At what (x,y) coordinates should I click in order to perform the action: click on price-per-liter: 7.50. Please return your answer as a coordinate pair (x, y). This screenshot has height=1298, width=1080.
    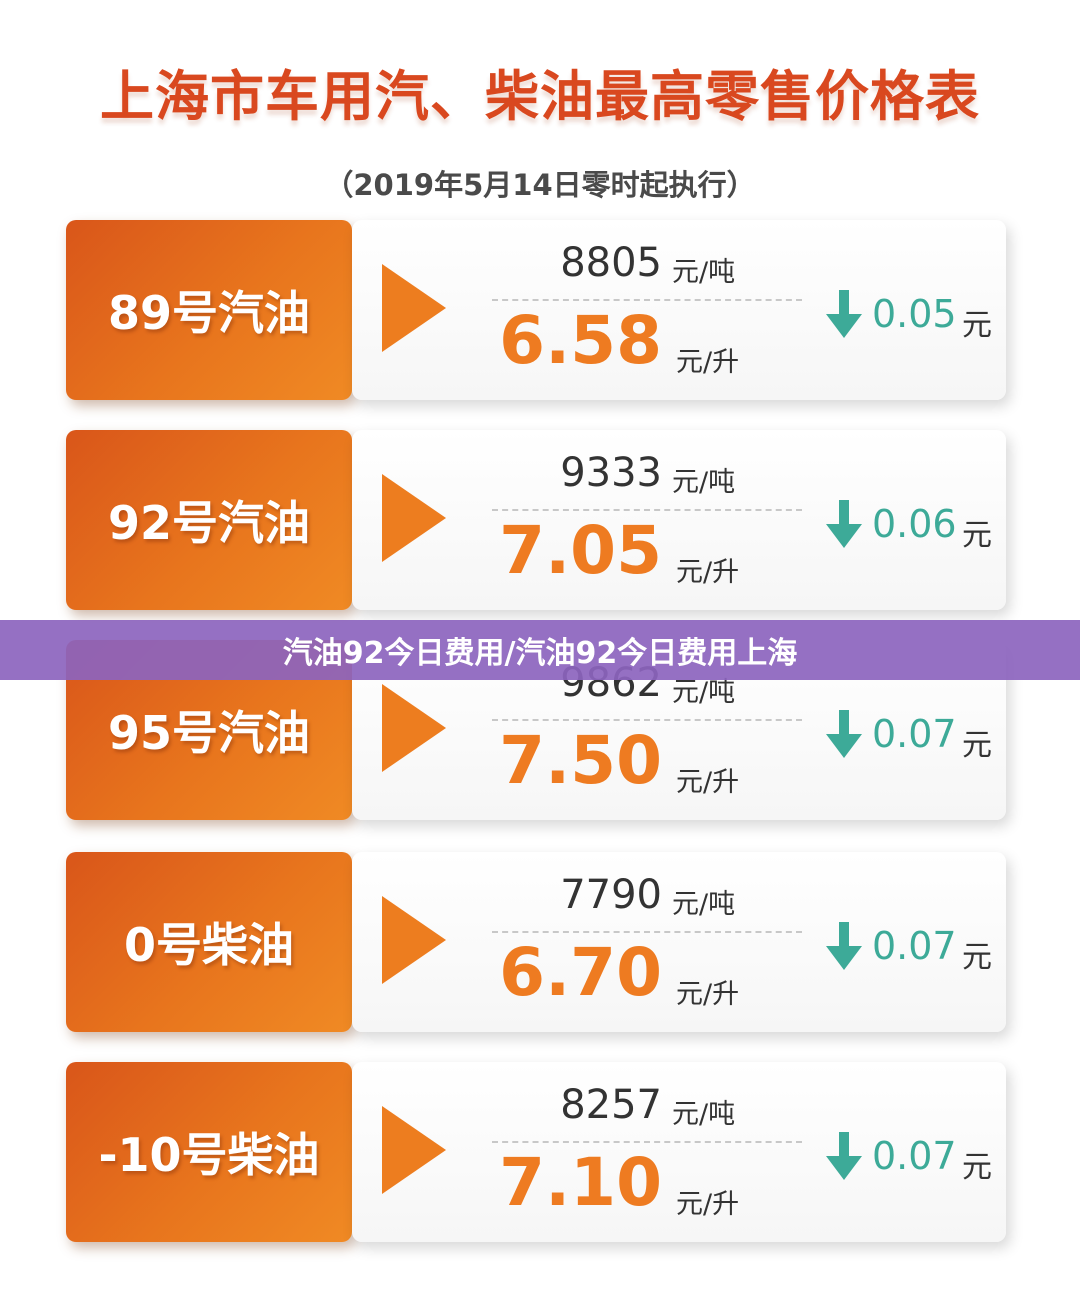
    Looking at the image, I should click on (580, 760).